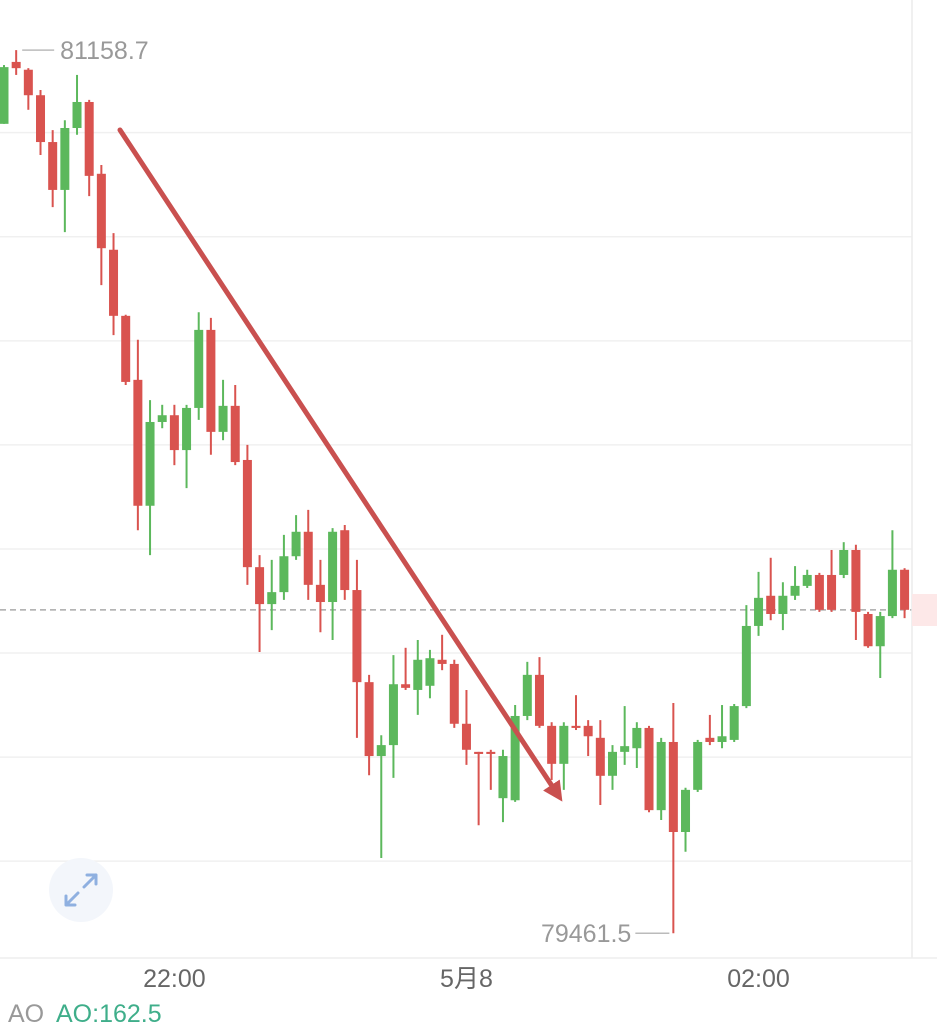 The height and width of the screenshot is (1022, 937). I want to click on expand-button-bg, so click(81, 890).